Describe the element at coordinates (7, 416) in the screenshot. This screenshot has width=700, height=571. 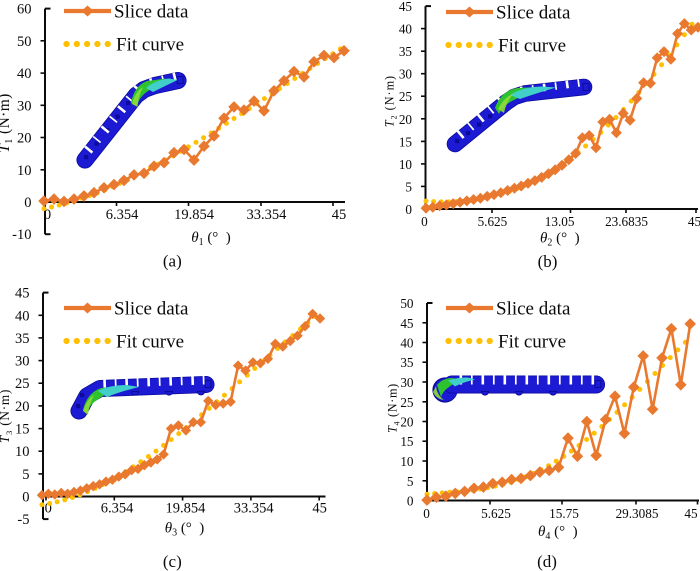
I see `svg-text: T3 (N·m)` at that location.